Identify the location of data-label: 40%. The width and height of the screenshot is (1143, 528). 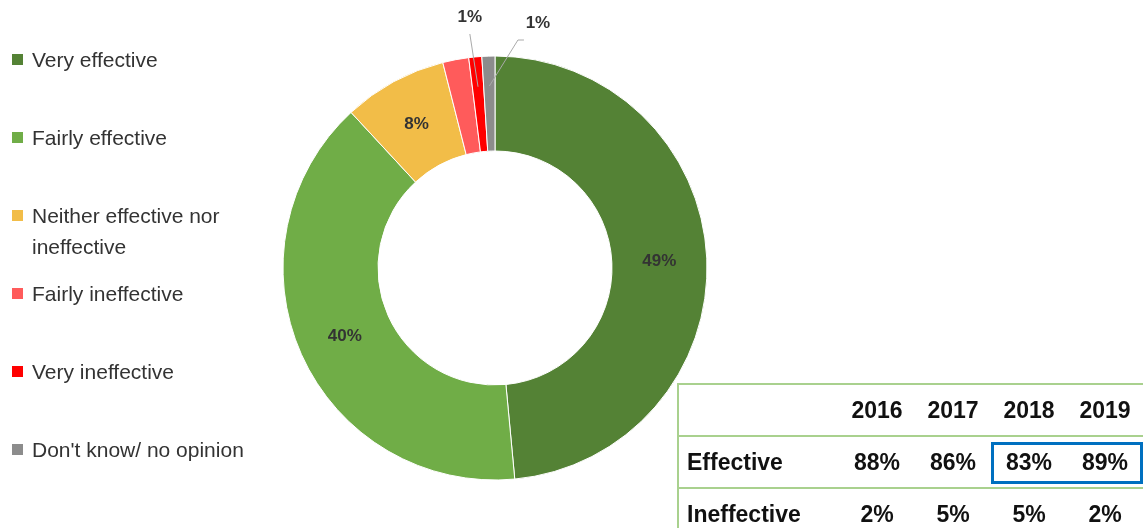
(344, 335).